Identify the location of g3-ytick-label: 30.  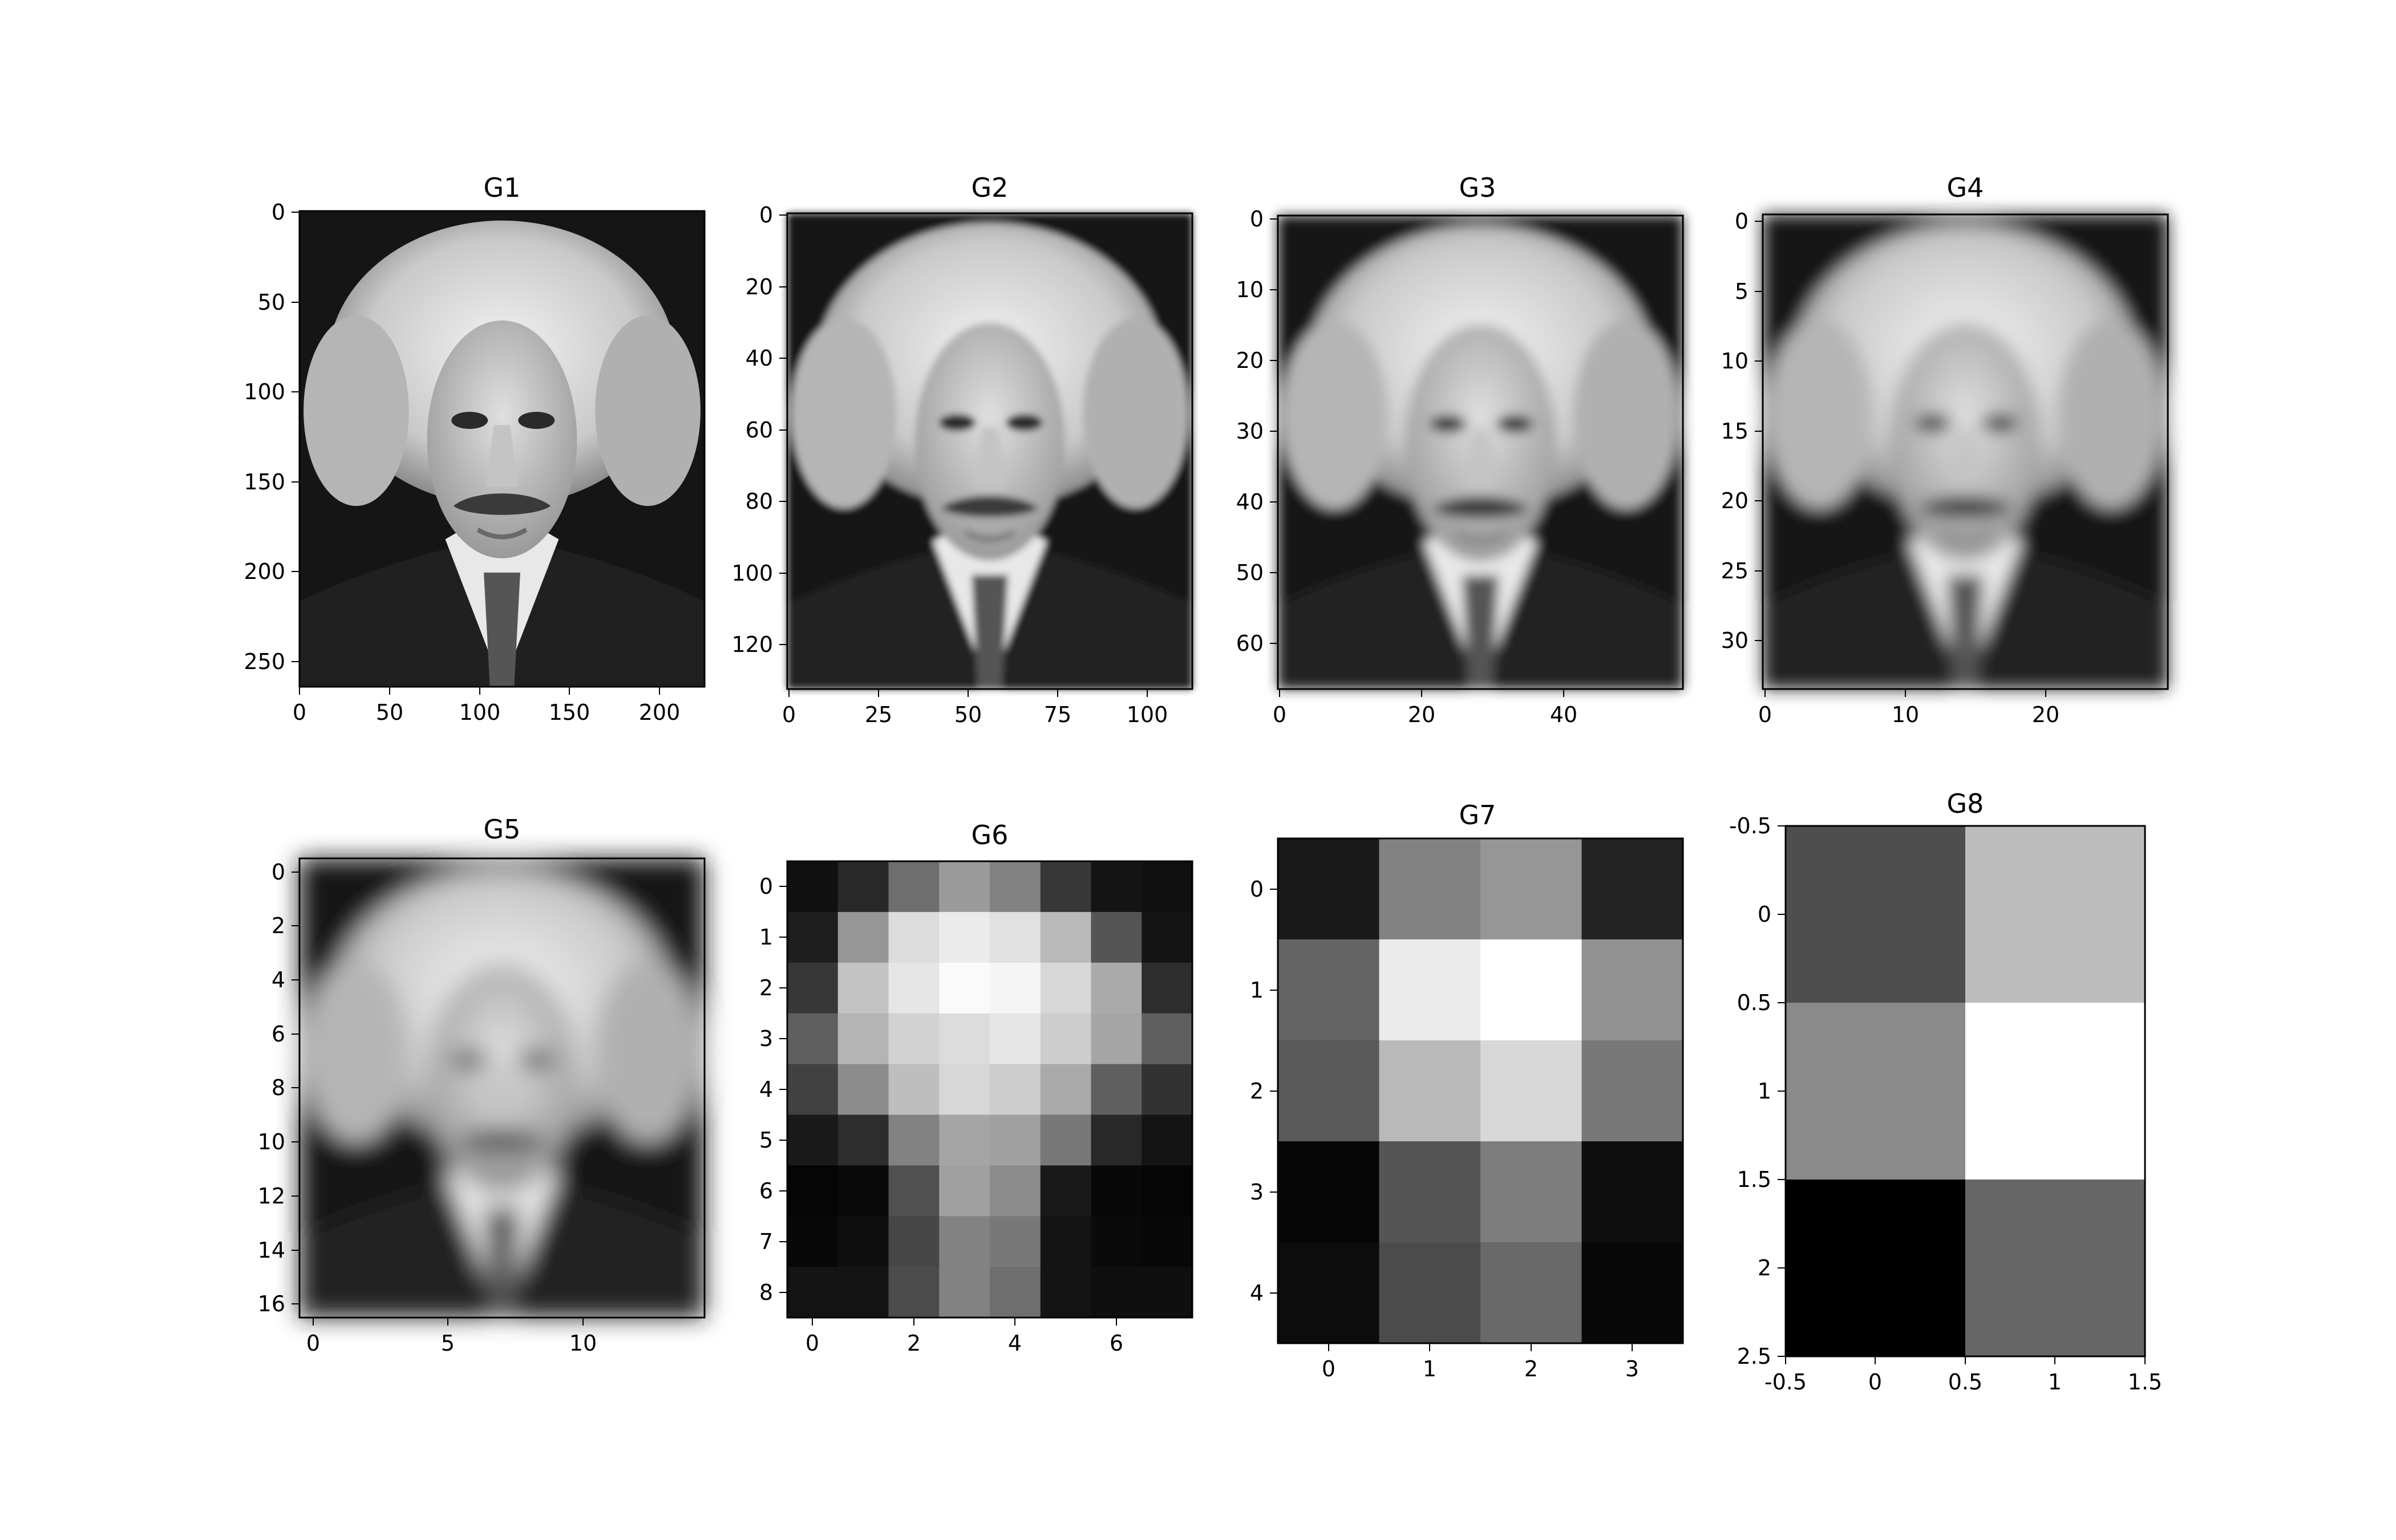
(1250, 432).